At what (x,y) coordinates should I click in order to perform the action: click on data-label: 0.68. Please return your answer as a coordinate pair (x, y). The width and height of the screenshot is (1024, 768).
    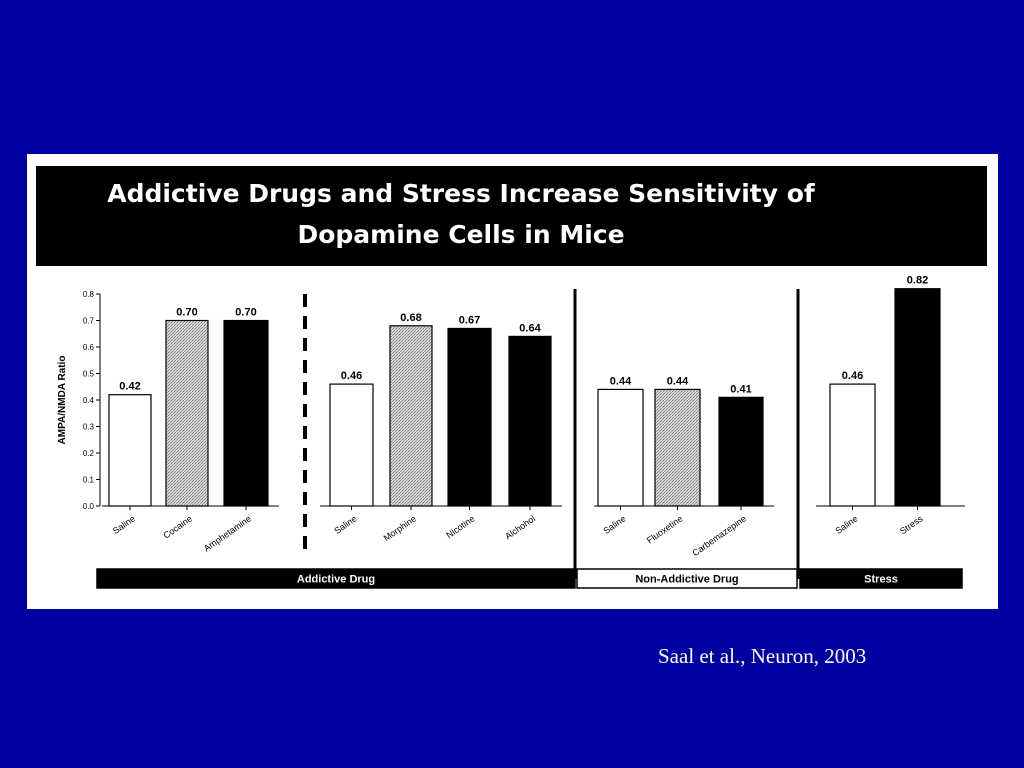
    Looking at the image, I should click on (410, 318).